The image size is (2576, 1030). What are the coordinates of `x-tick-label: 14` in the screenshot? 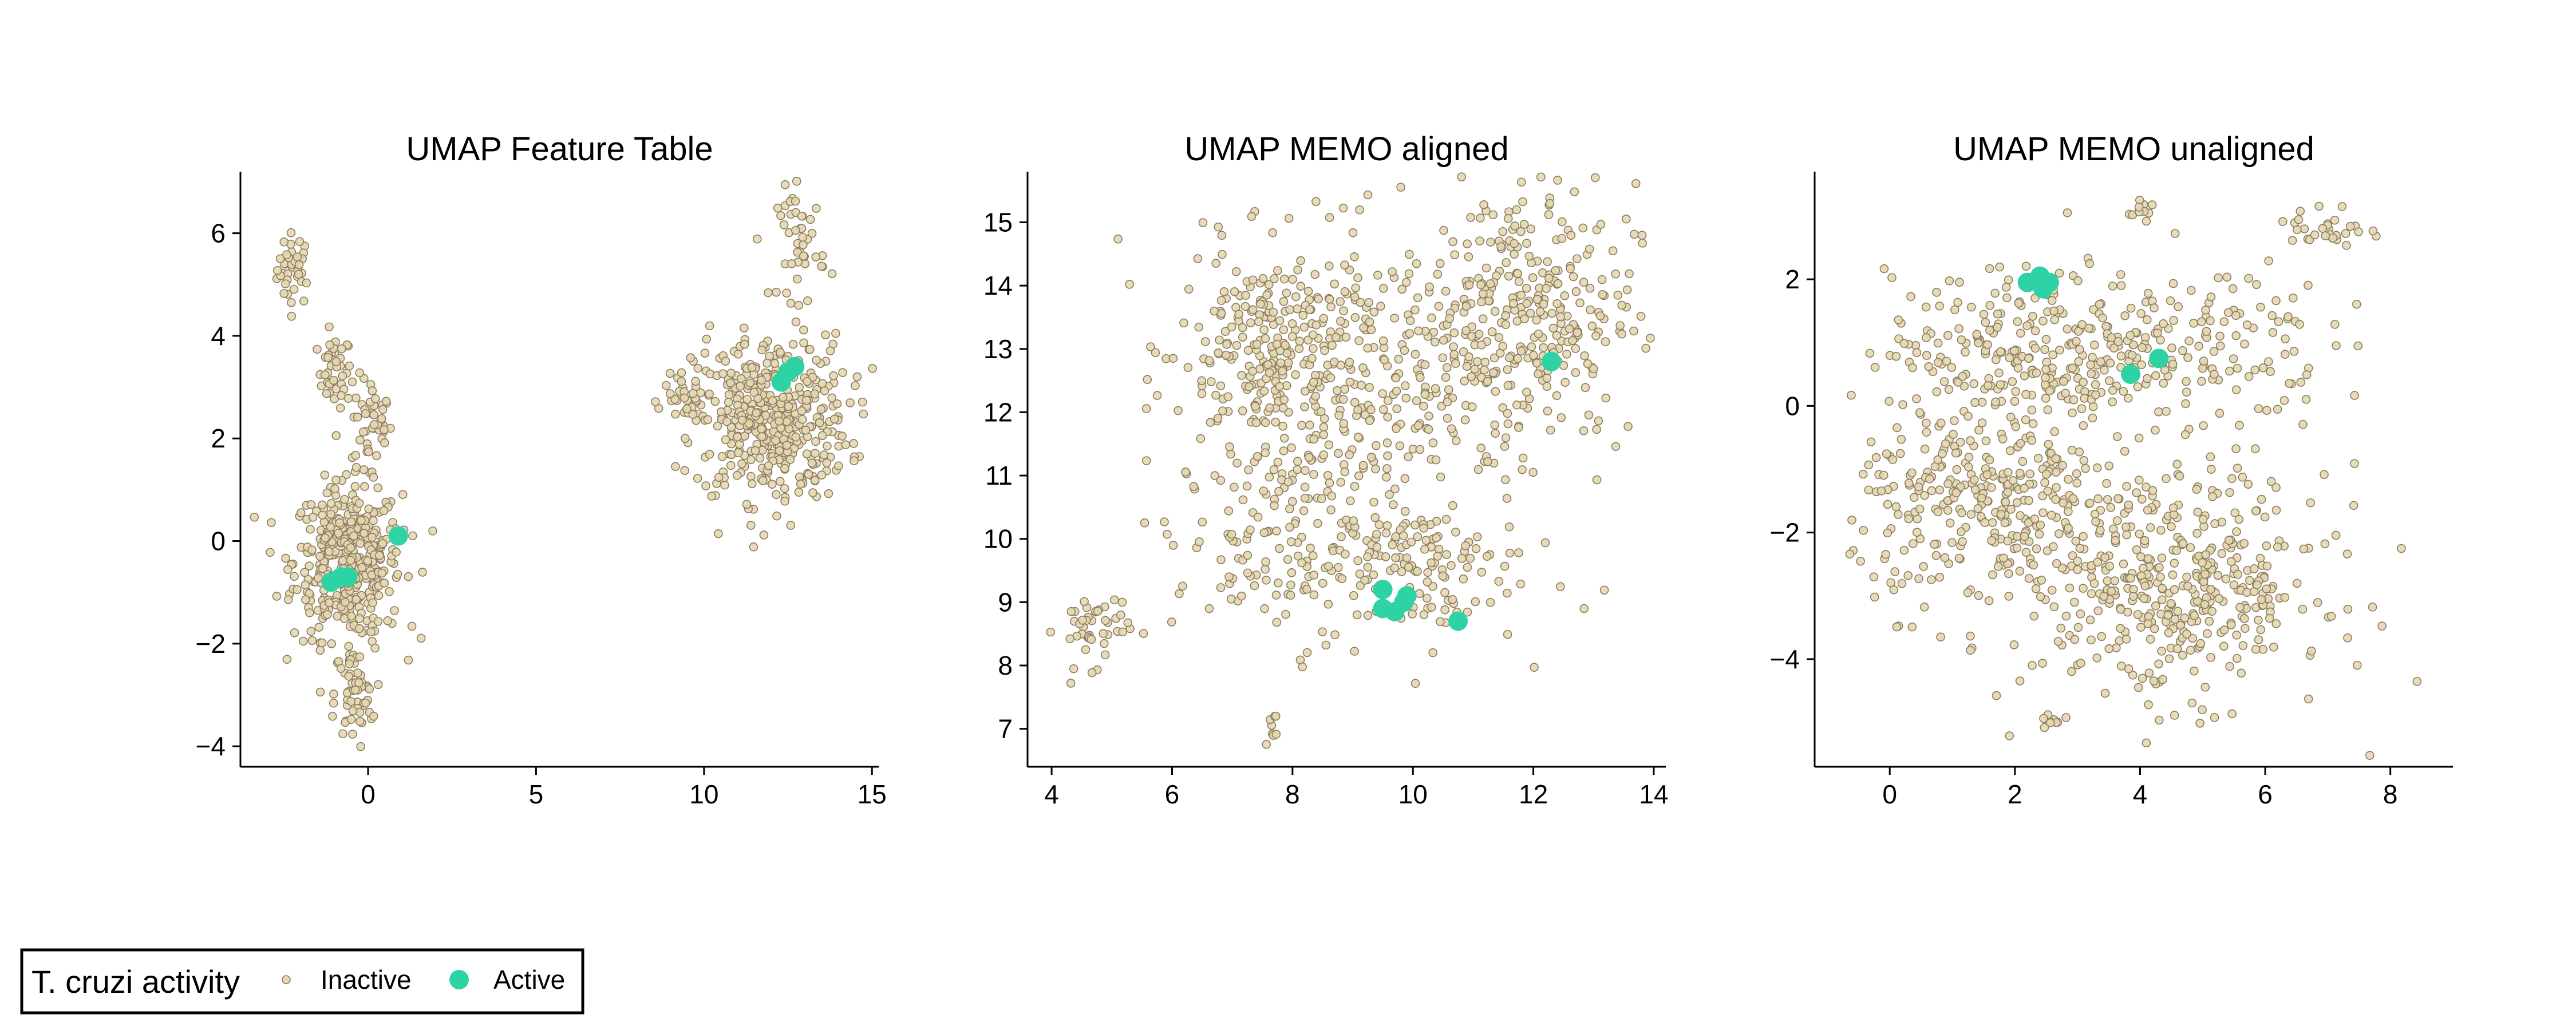 It's located at (1653, 794).